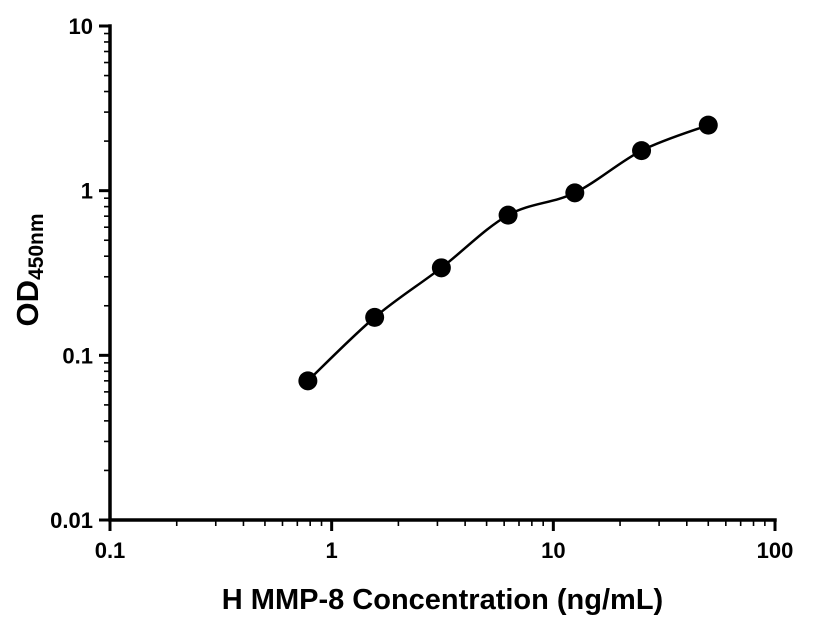 The image size is (816, 640). Describe the element at coordinates (442, 600) in the screenshot. I see `x-axis-title: H MMP-8 Concentration (ng/mL)` at that location.